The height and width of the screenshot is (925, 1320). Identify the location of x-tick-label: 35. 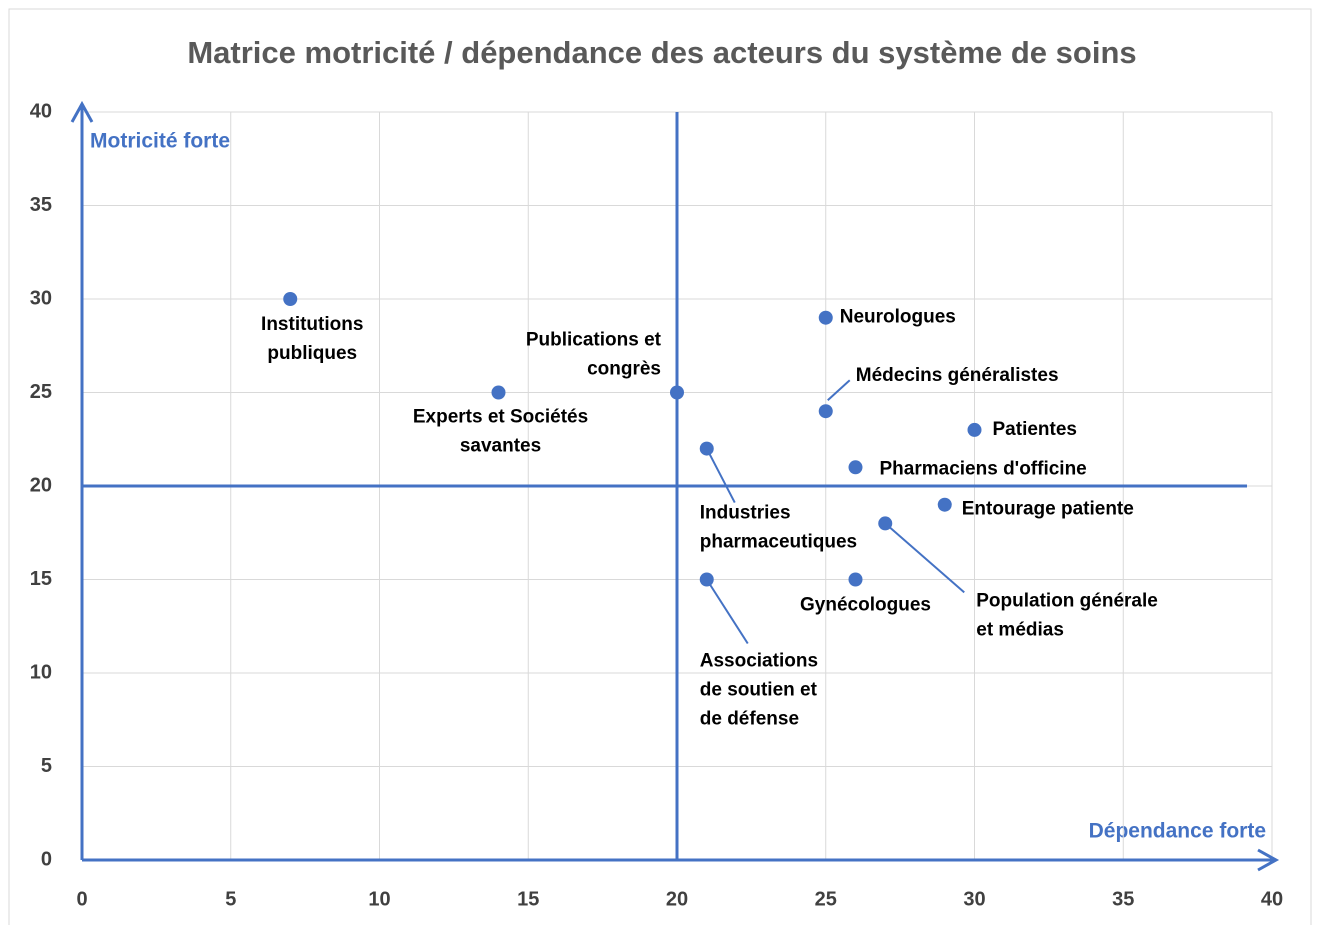
(1123, 899).